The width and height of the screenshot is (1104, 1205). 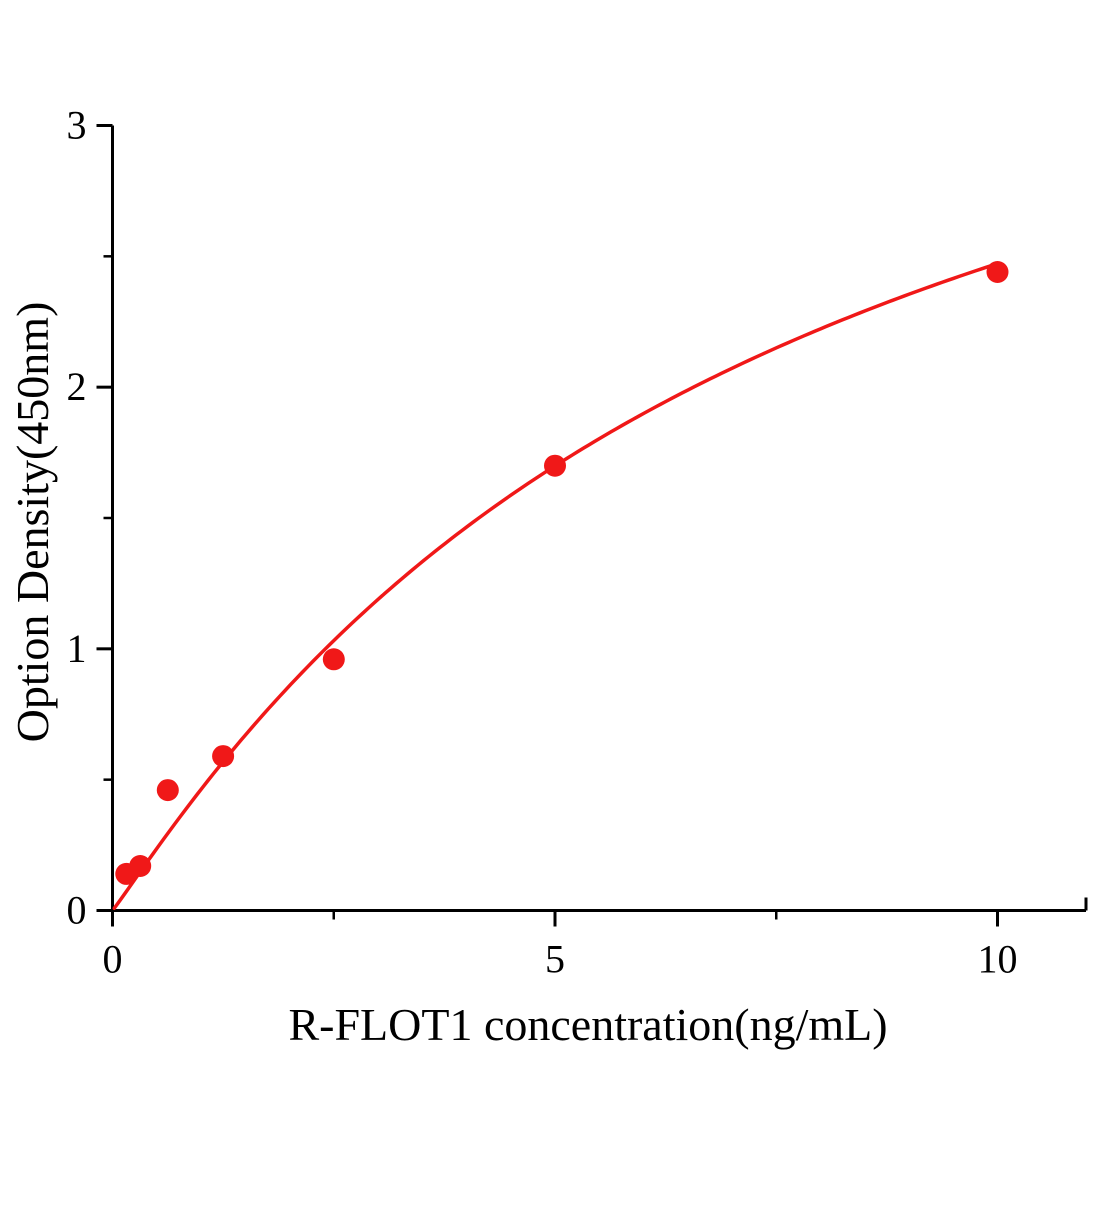 I want to click on y-tick-label: 2, so click(x=77, y=386).